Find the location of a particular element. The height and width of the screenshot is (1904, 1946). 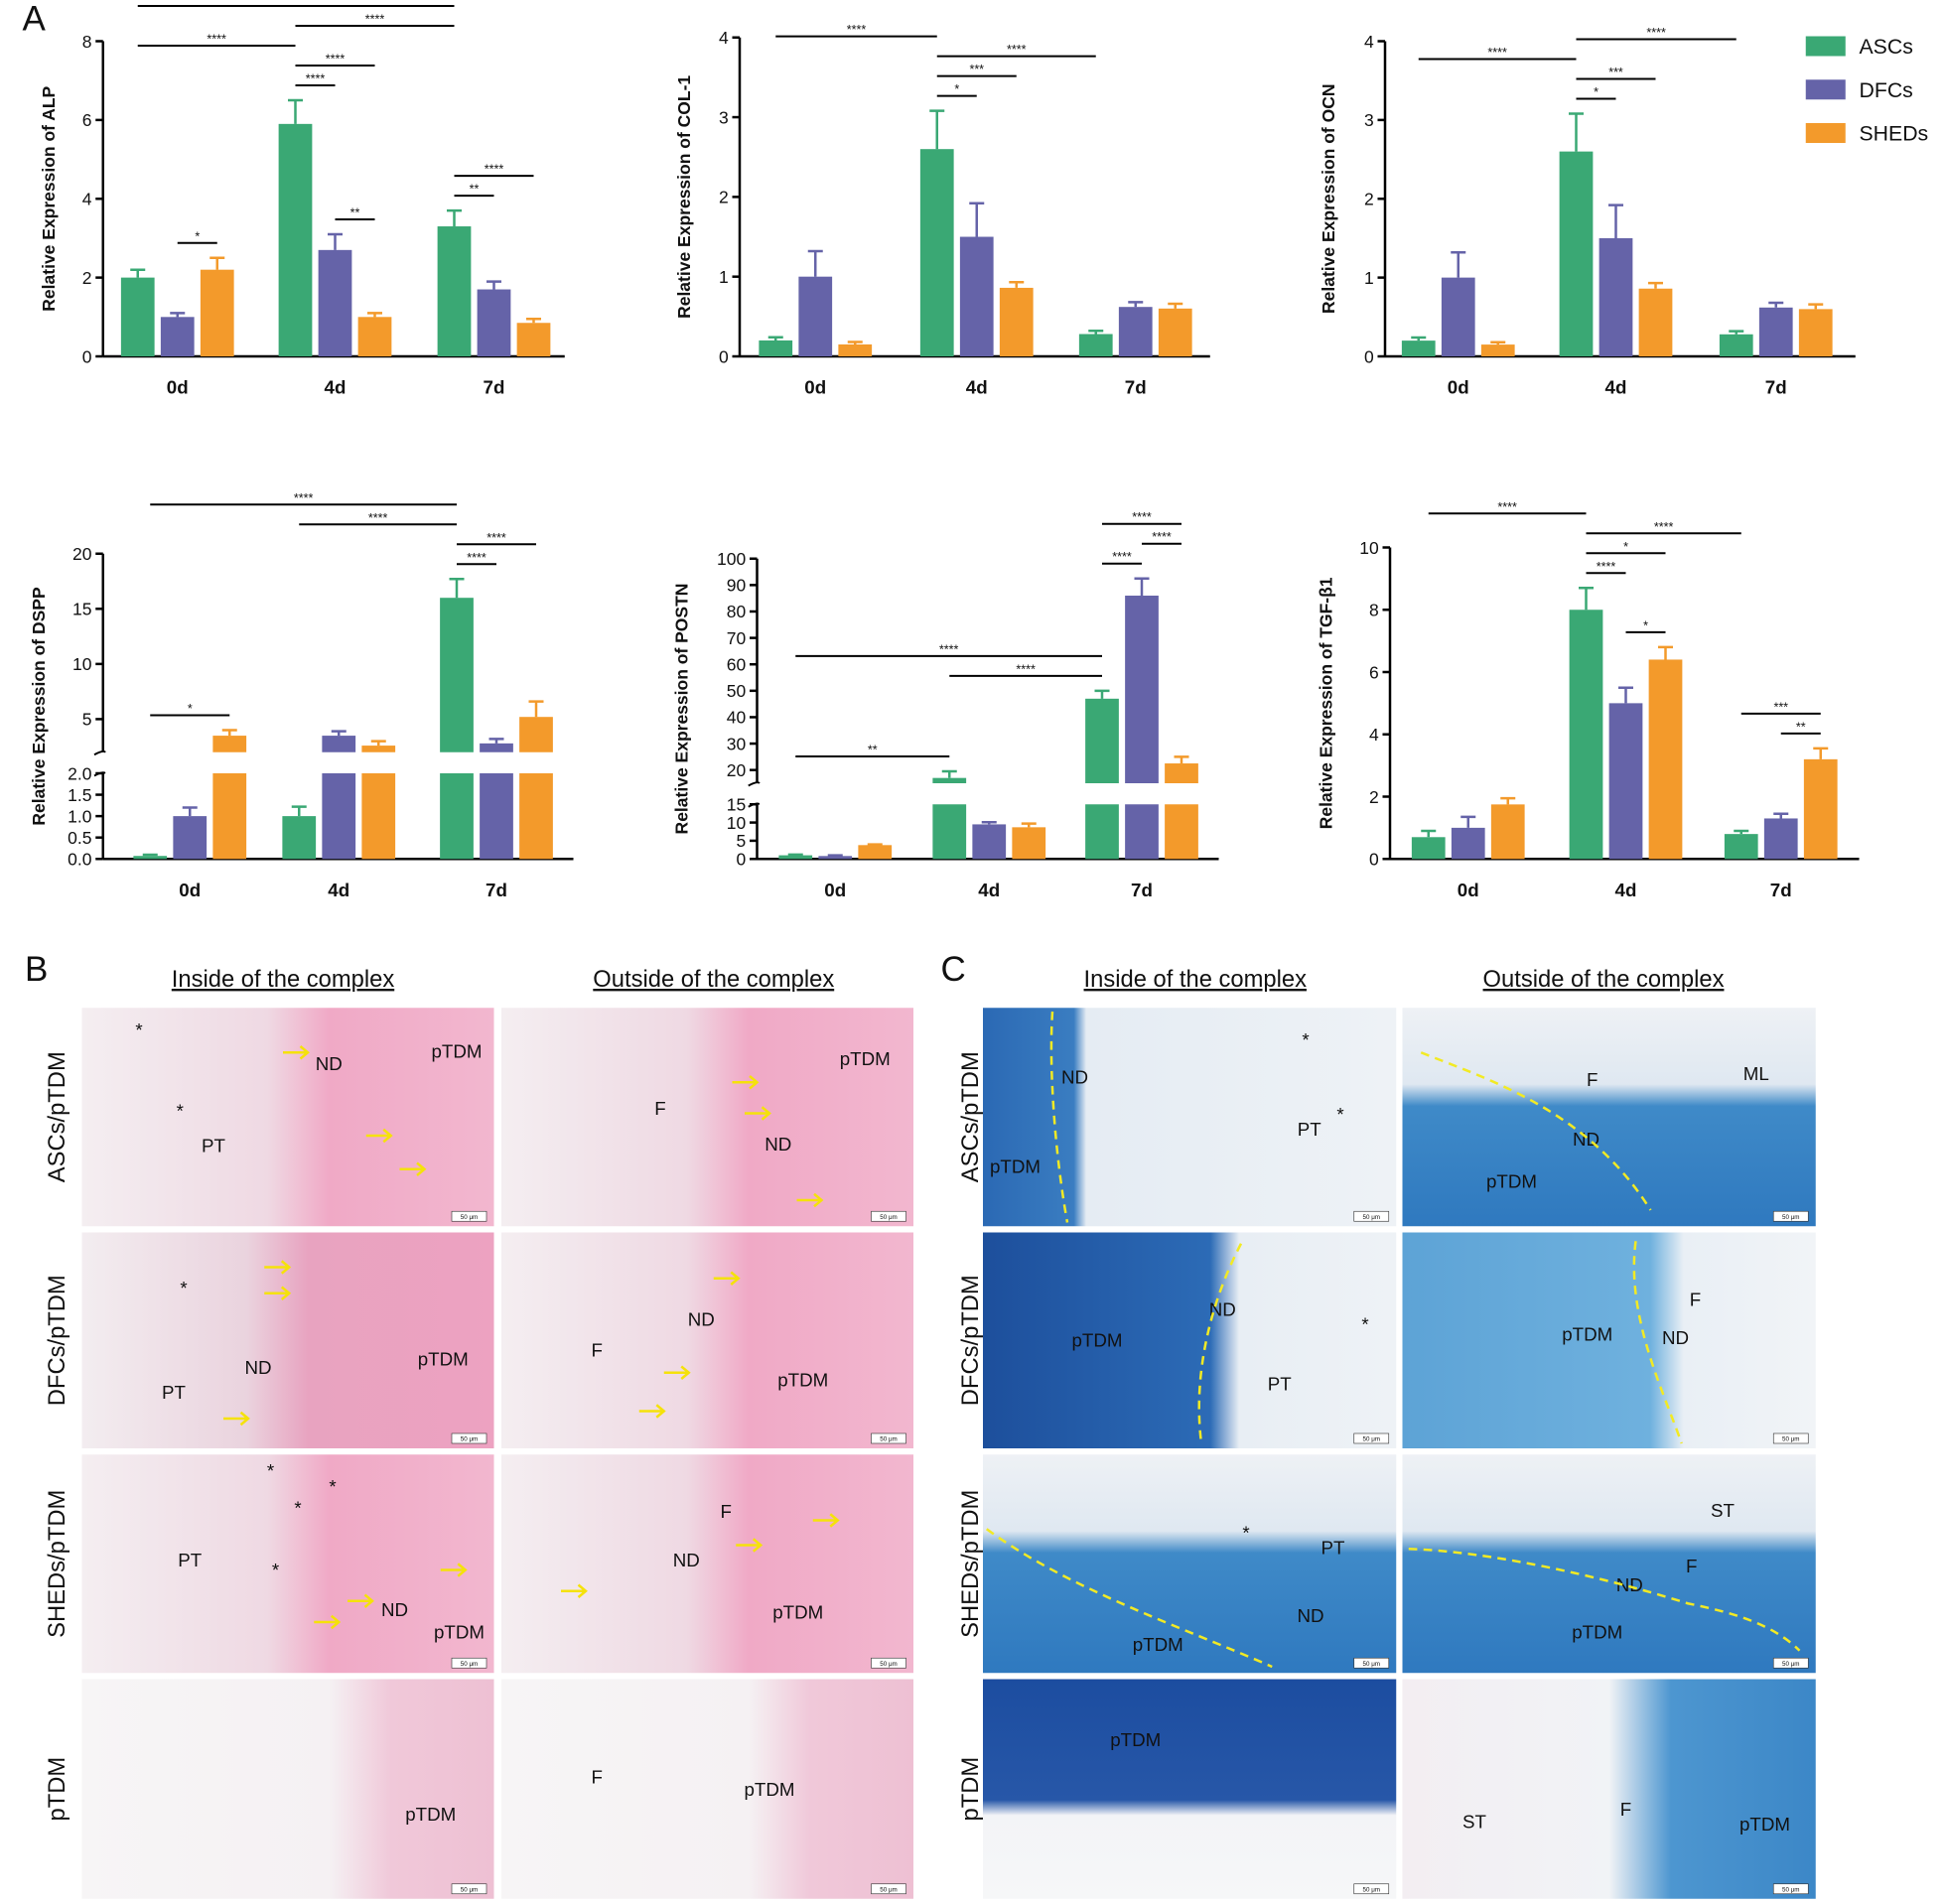

legend-label: ASCs is located at coordinates (1886, 47).